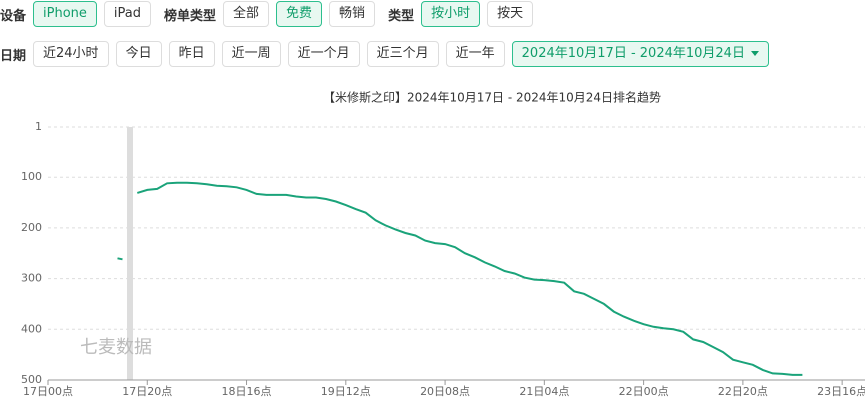 This screenshot has width=865, height=404. I want to click on filter-button: 畅销, so click(352, 14).